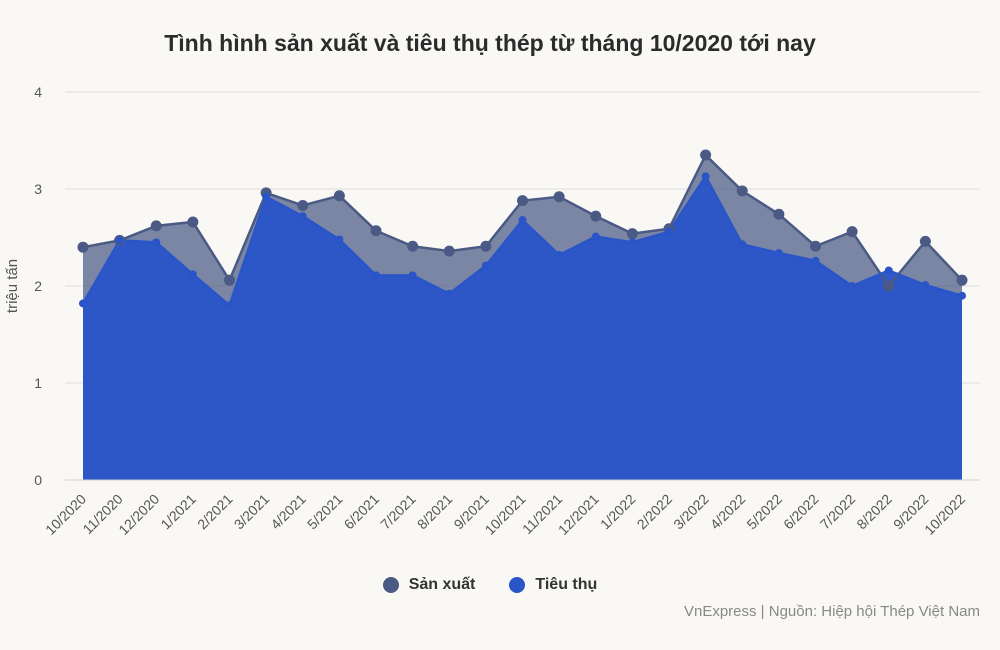 Image resolution: width=1000 pixels, height=650 pixels. Describe the element at coordinates (156, 242) in the screenshot. I see `point-consumption-12/2020` at that location.